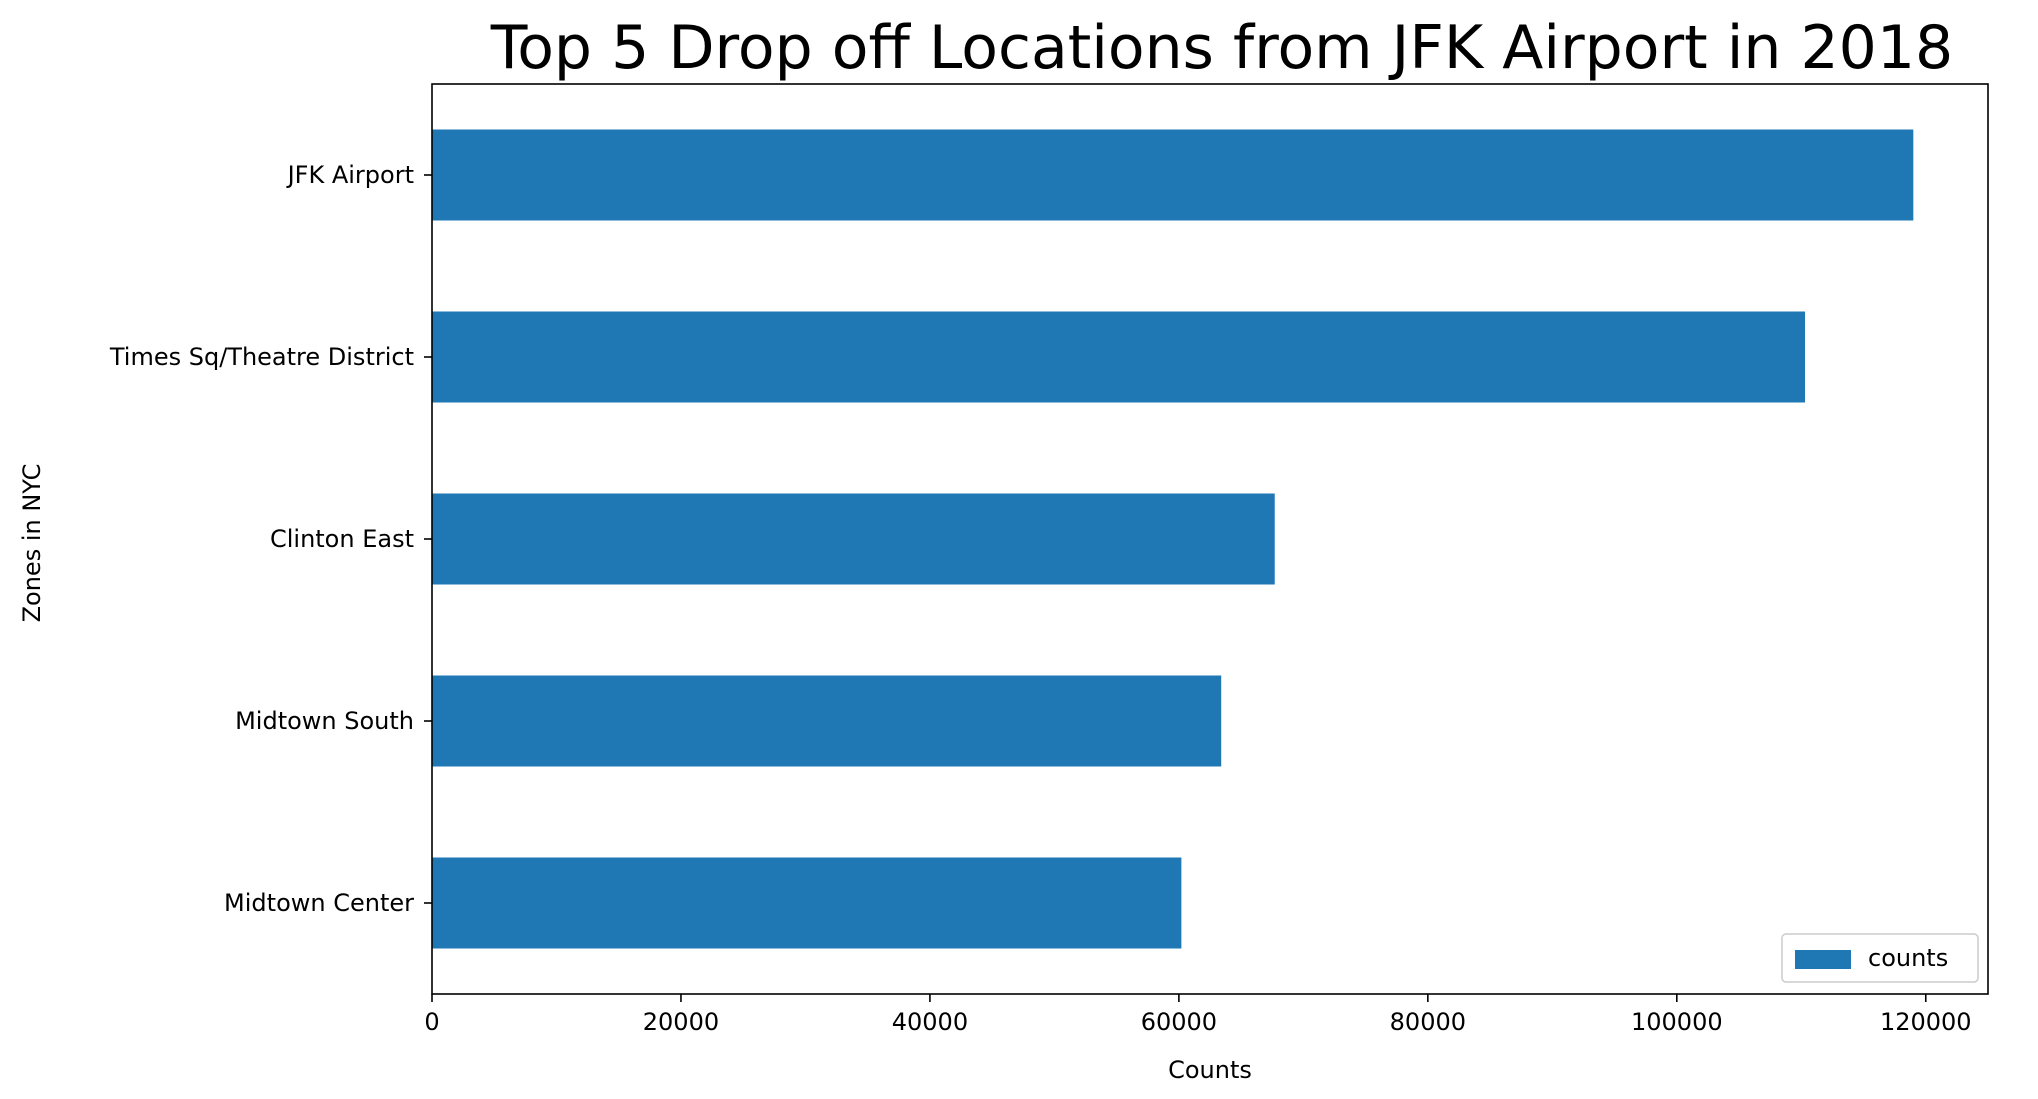  I want to click on y-tick-label: Midtown South, so click(324, 721).